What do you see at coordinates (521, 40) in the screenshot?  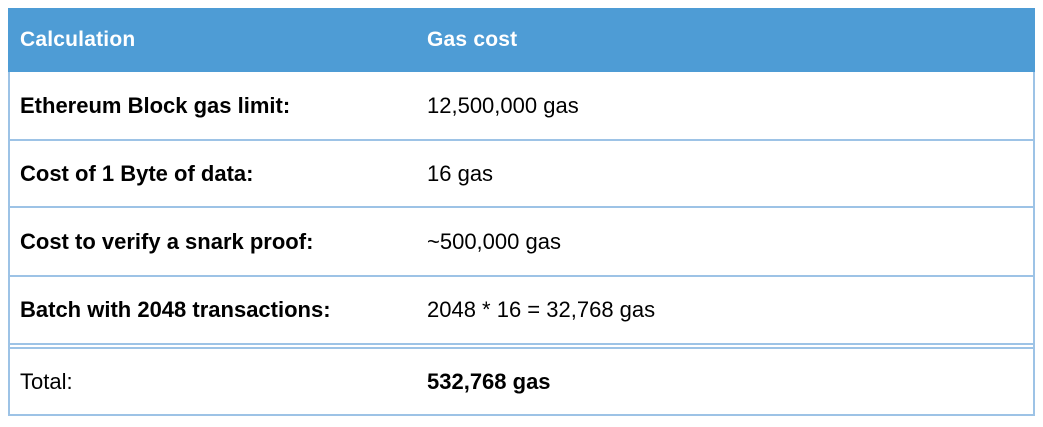 I see `table-header-row: Calculation Gas cost` at bounding box center [521, 40].